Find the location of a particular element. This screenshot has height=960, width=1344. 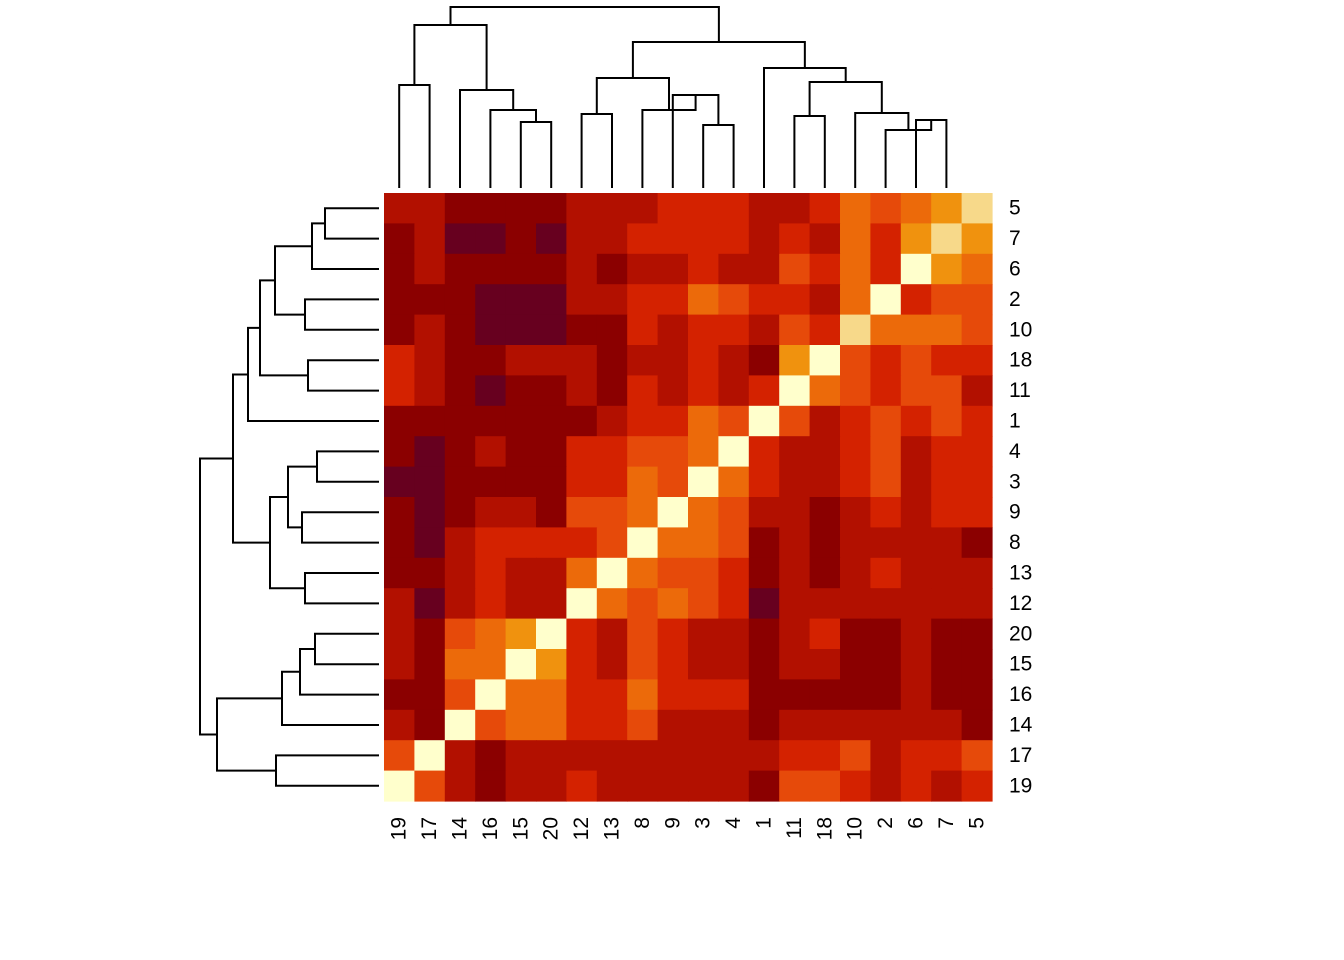

row-tick-label: 16 is located at coordinates (1020, 694).